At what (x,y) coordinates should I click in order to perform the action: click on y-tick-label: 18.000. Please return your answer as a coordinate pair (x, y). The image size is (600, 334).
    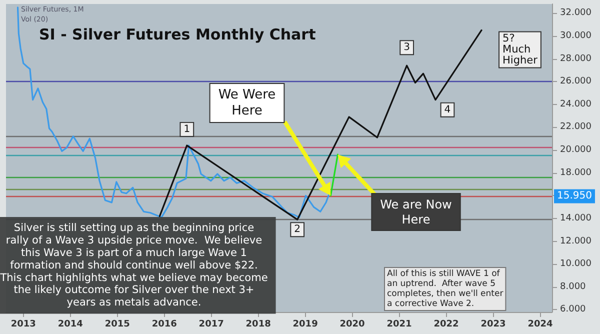
    Looking at the image, I should click on (576, 173).